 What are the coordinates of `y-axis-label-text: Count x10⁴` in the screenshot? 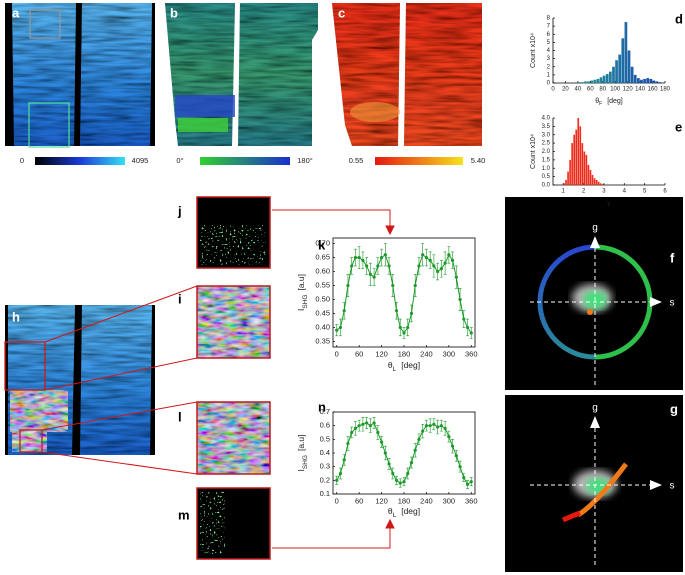 It's located at (533, 151).